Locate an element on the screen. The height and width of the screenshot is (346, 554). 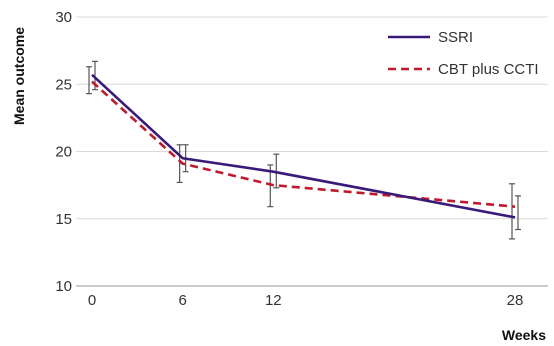
x-tick-labels: 0 6 12 28 is located at coordinates (306, 300).